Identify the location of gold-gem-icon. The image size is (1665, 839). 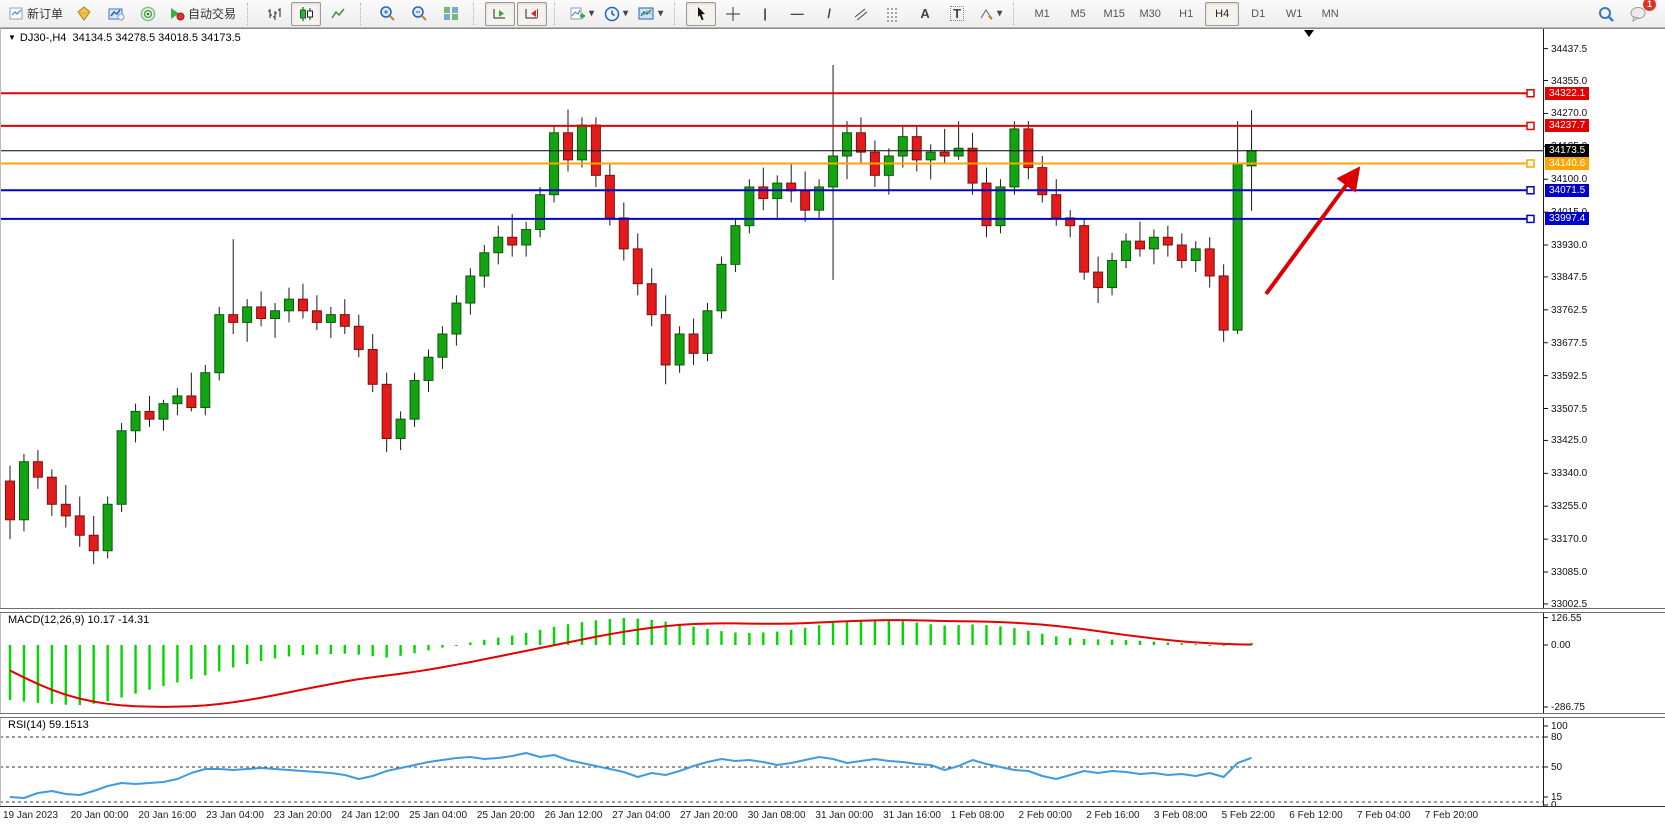
(84, 13).